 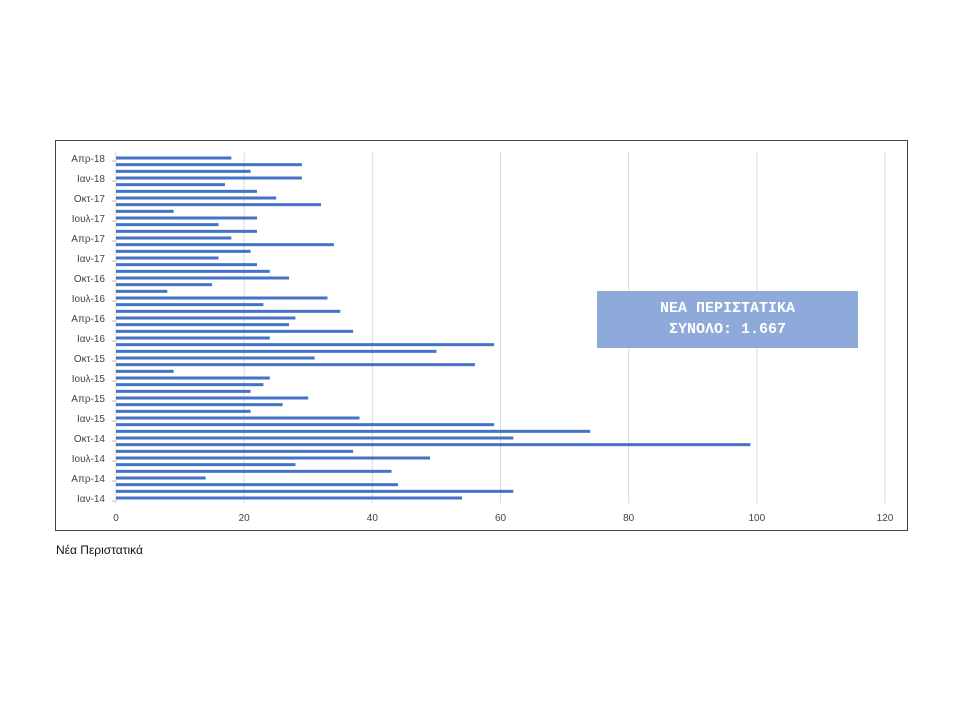 I want to click on x-tick-label: 80, so click(x=629, y=518).